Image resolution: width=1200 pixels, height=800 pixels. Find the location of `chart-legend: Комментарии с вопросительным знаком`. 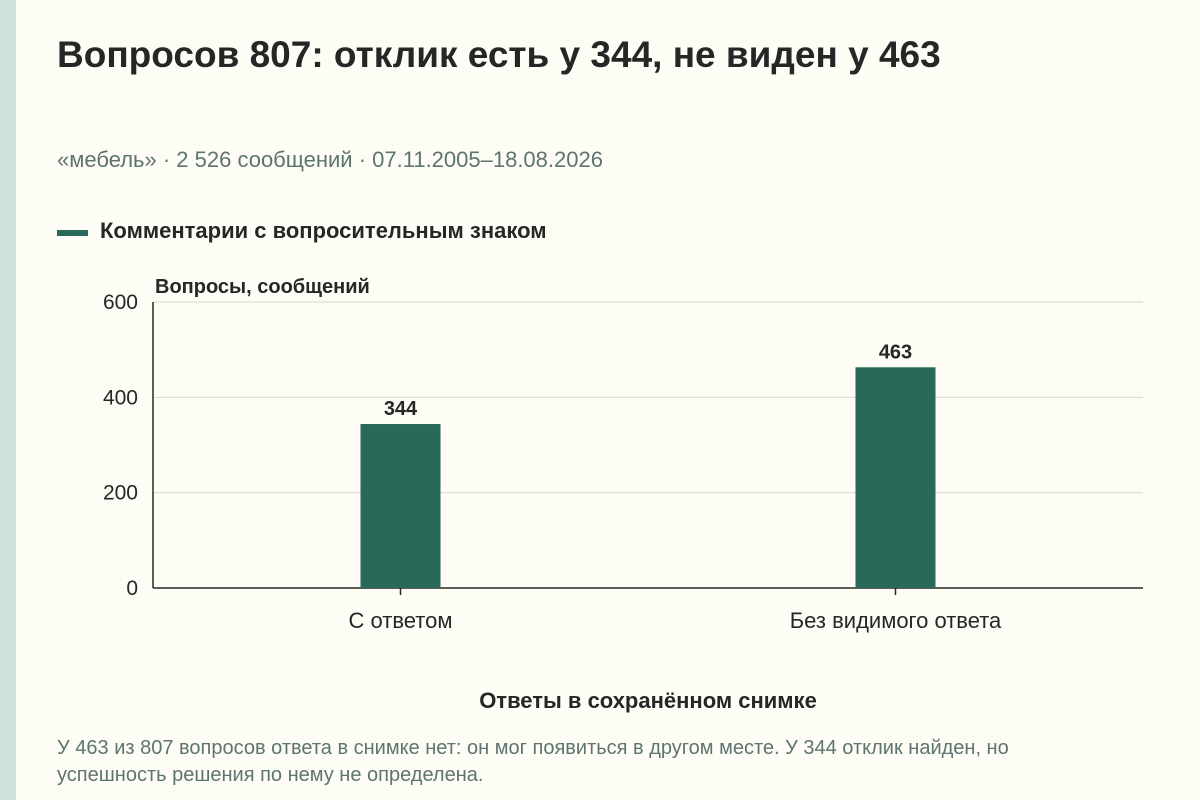

chart-legend: Комментарии с вопросительным знаком is located at coordinates (302, 231).